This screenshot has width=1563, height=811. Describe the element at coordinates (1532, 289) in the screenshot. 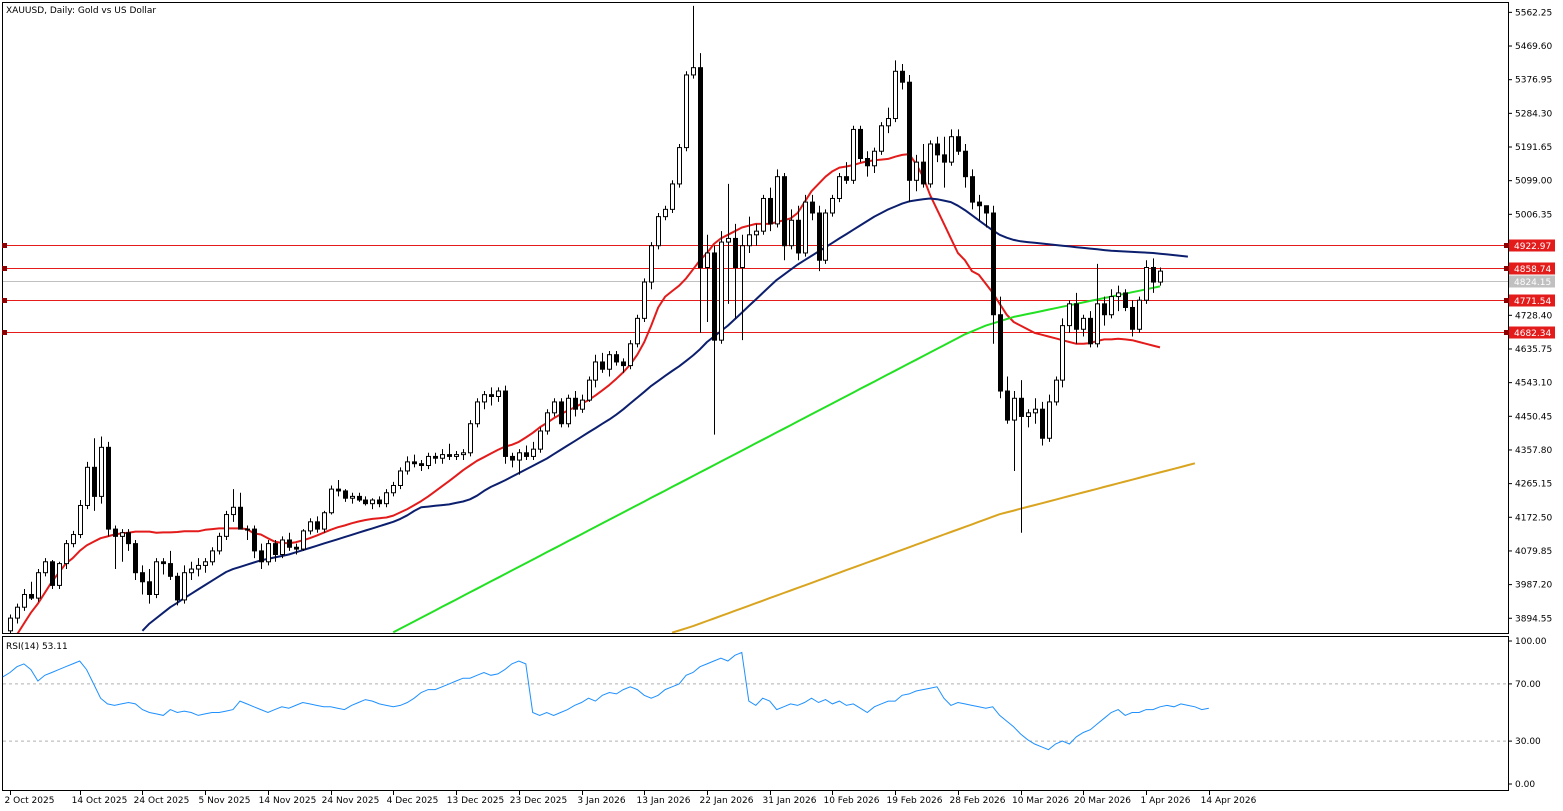

I see `price-level-labels: 4922.97 4858.74 4824.15 4771.54 4682.34` at that location.